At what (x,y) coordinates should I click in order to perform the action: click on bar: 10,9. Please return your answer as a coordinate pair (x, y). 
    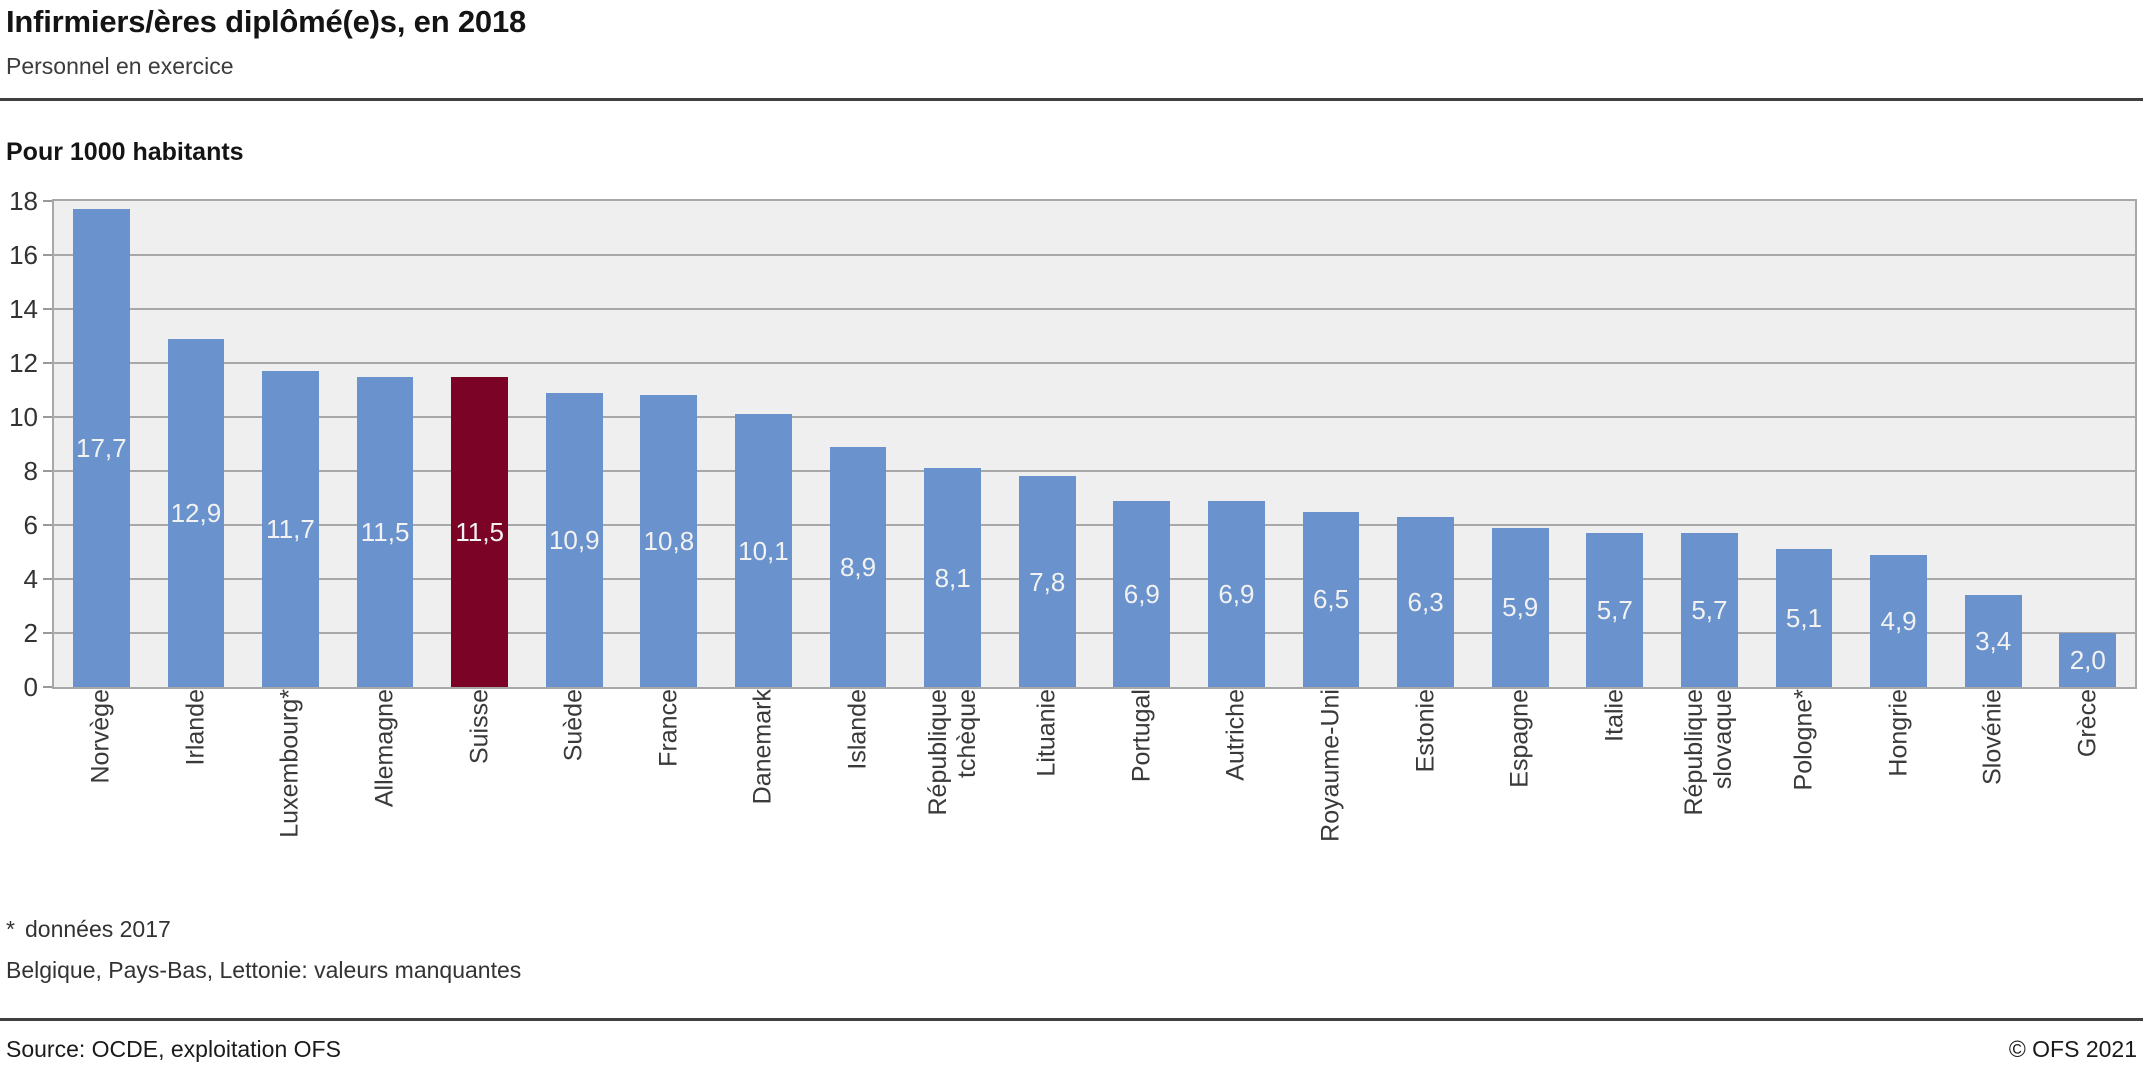
    Looking at the image, I should click on (574, 539).